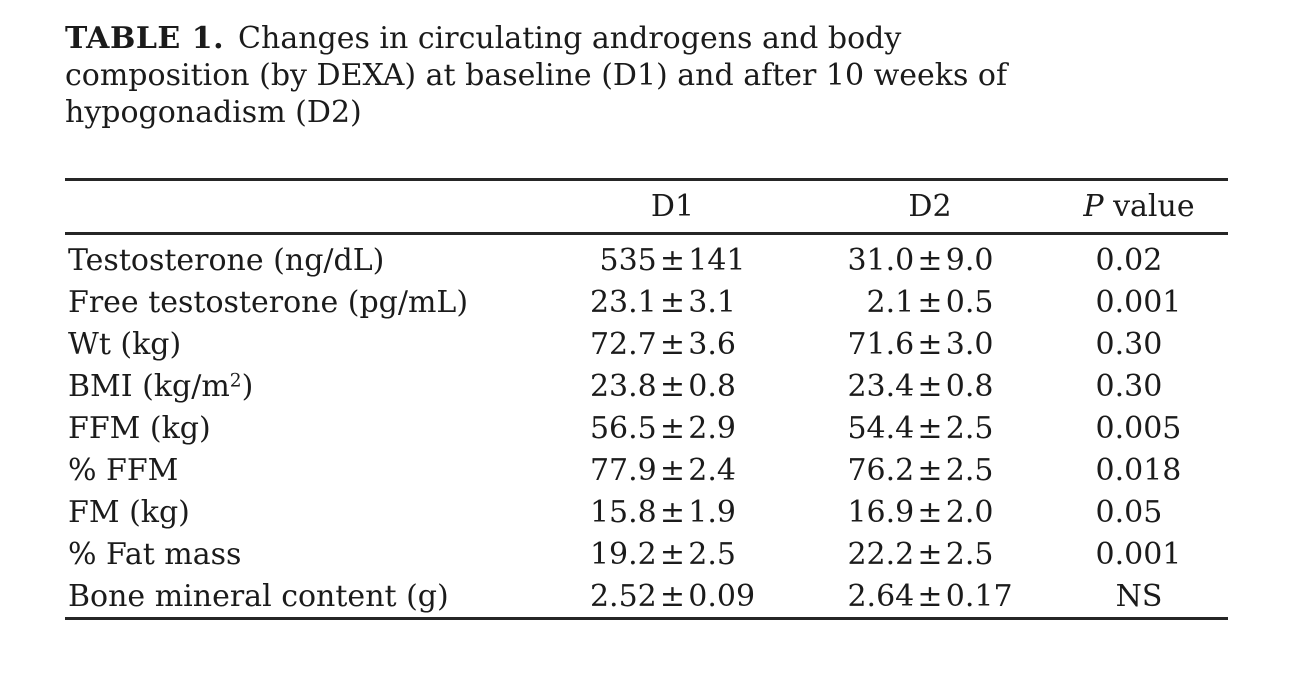  I want to click on column-header-pvalue: P value, so click(1139, 207).